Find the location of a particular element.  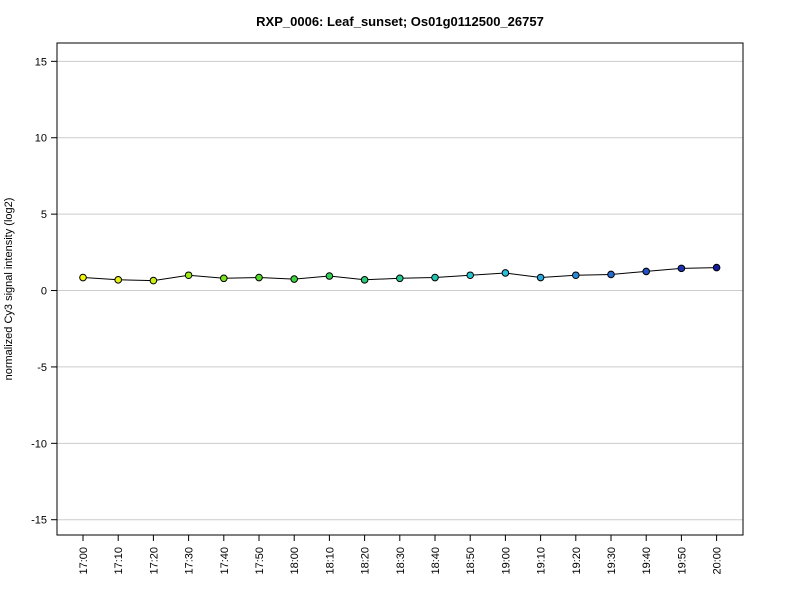

x-tick-label-2: 17:20 is located at coordinates (154, 561).